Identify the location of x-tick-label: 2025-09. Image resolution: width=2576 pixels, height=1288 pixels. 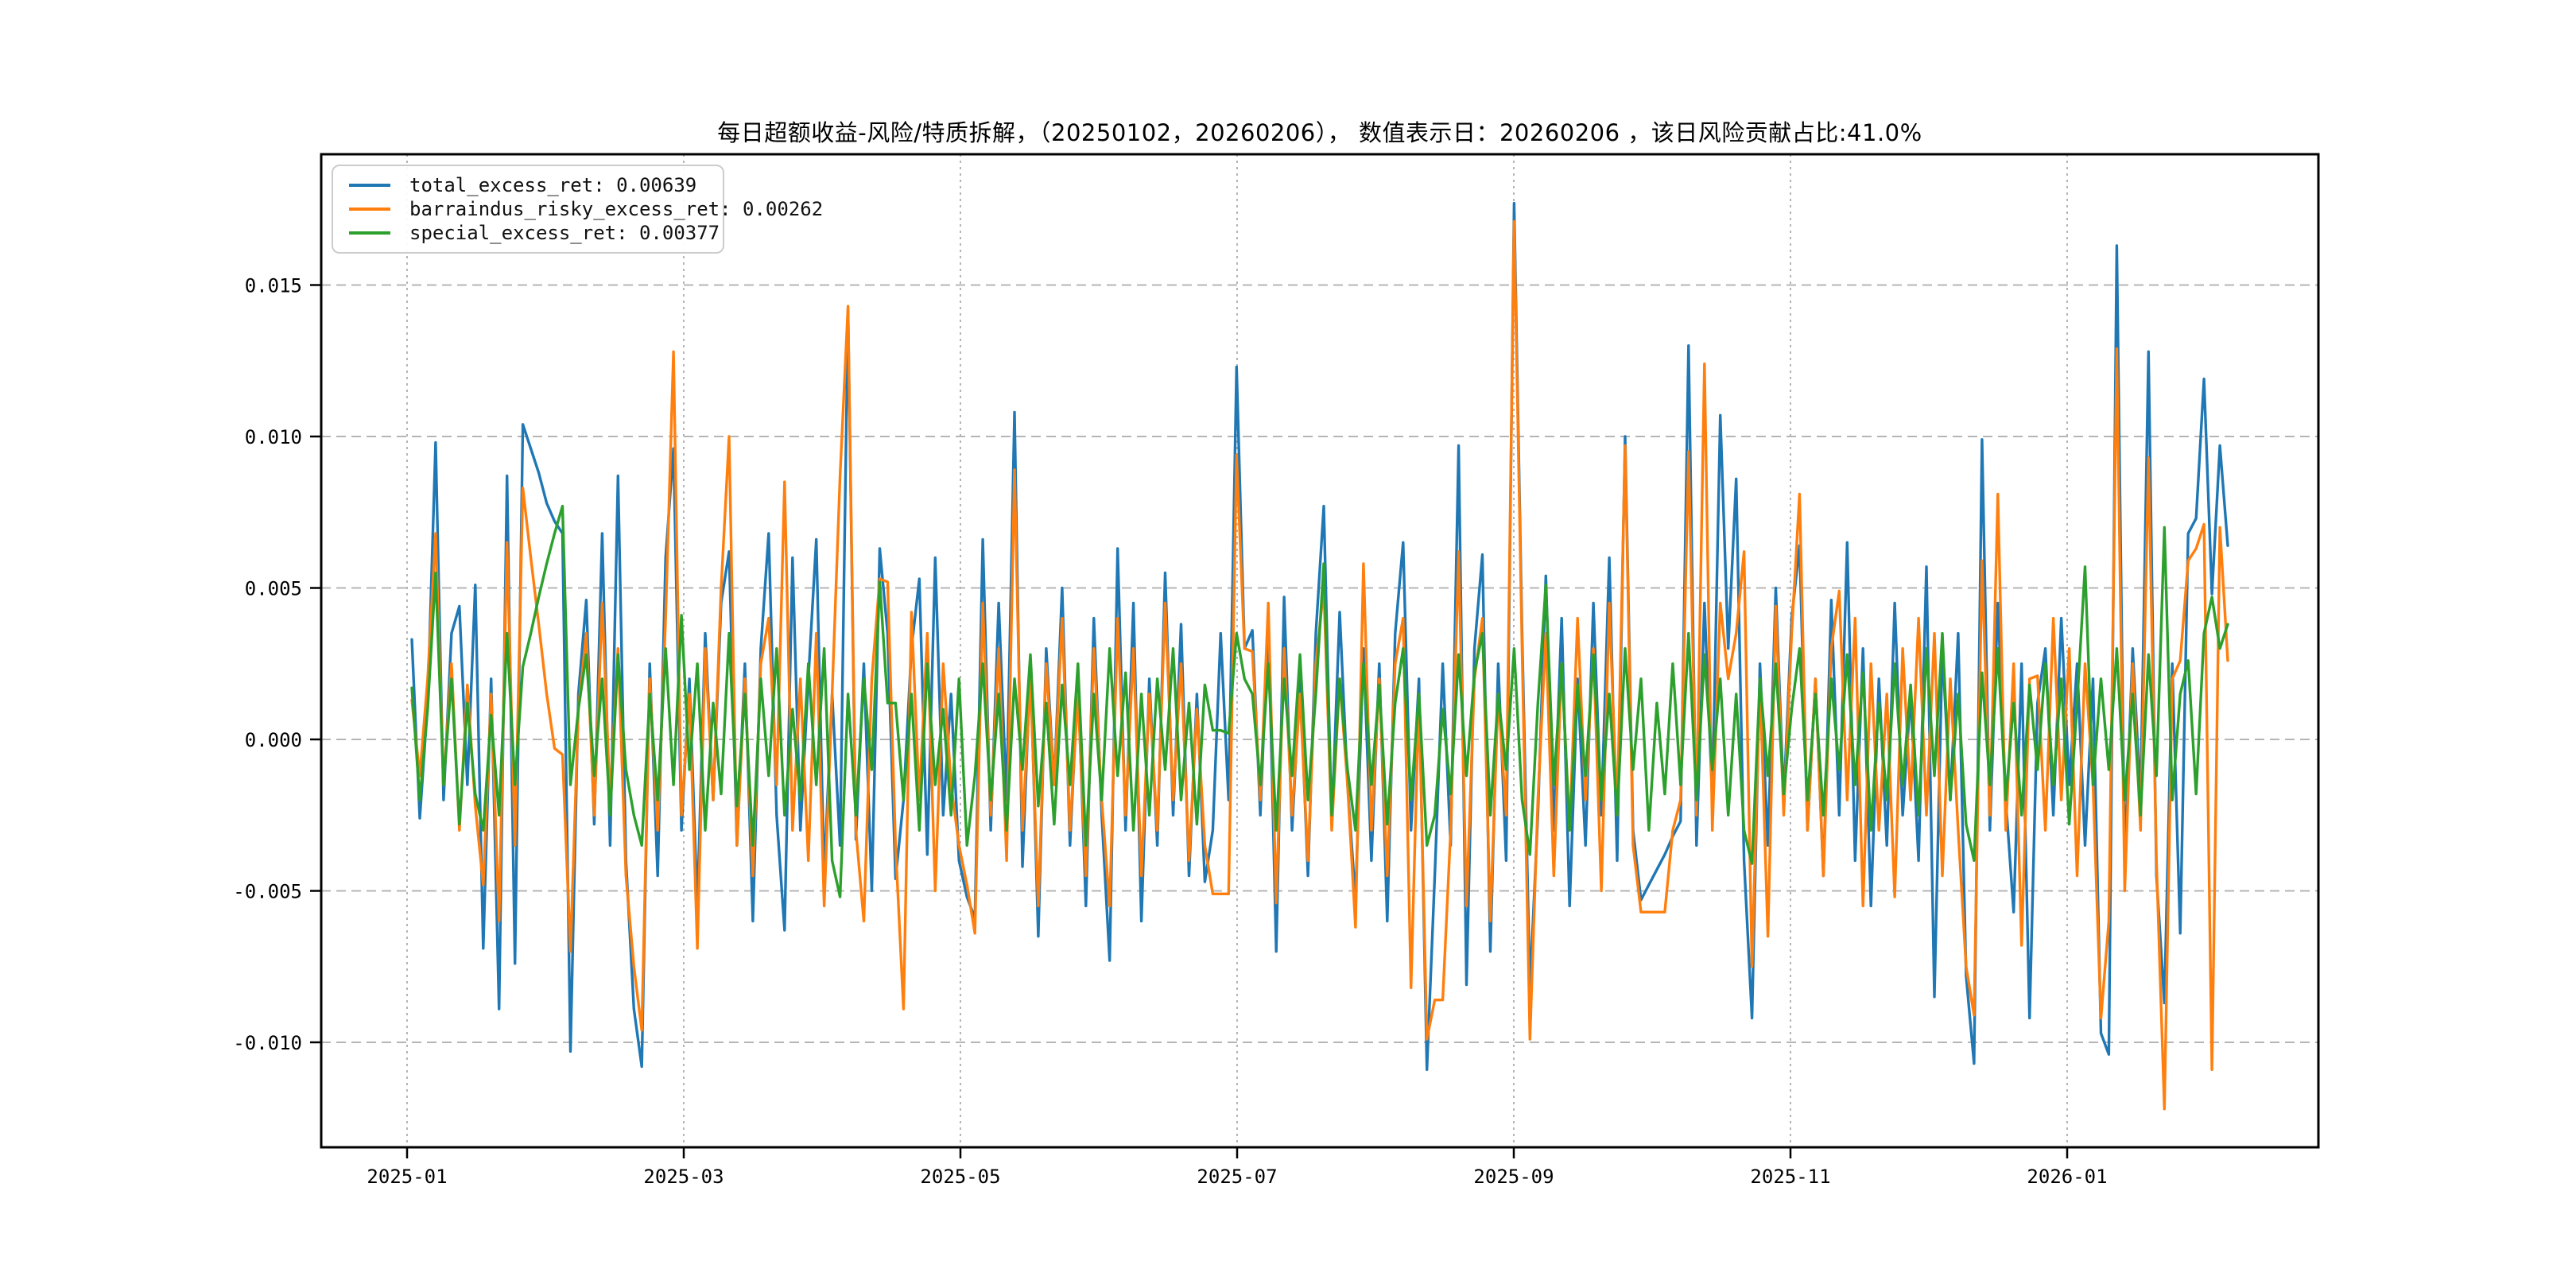
(1513, 1177).